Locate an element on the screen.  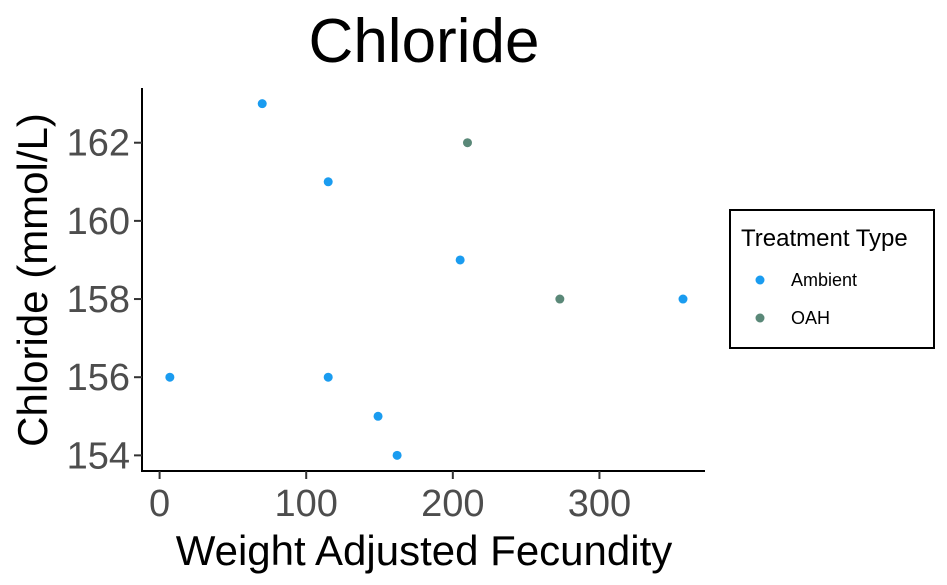
x-tick-label: 100 is located at coordinates (306, 504).